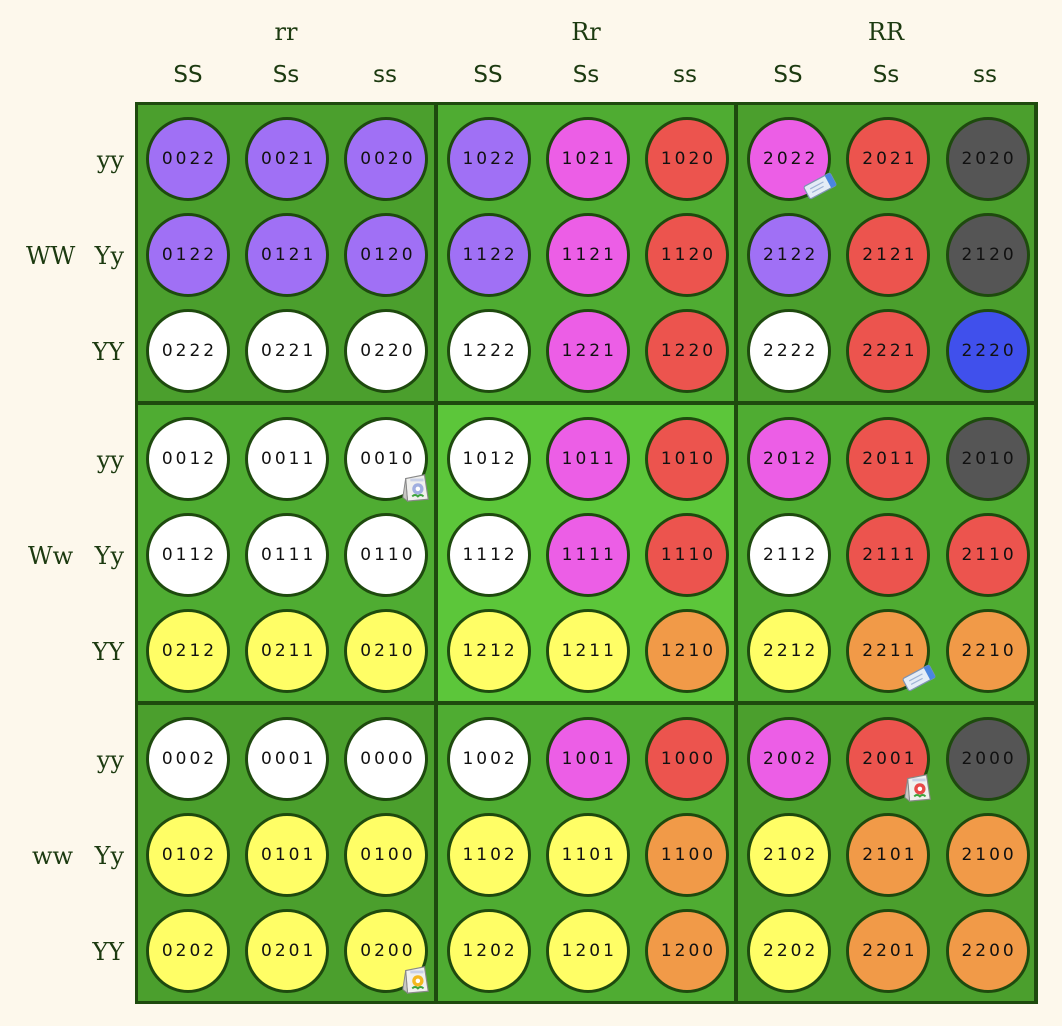  I want to click on genotype-cell-0022: 0022, so click(188, 159).